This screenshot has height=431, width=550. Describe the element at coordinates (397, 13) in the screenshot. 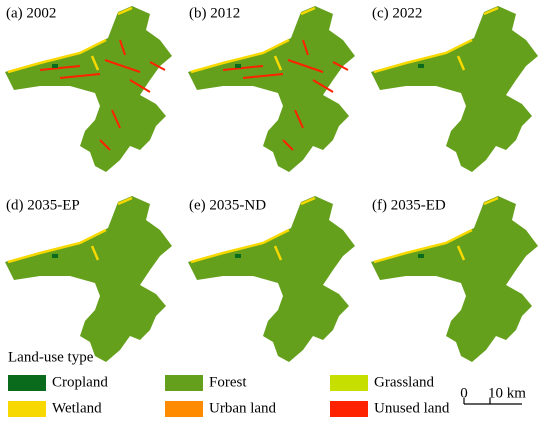

I see `panel-label: (c) 2022` at that location.